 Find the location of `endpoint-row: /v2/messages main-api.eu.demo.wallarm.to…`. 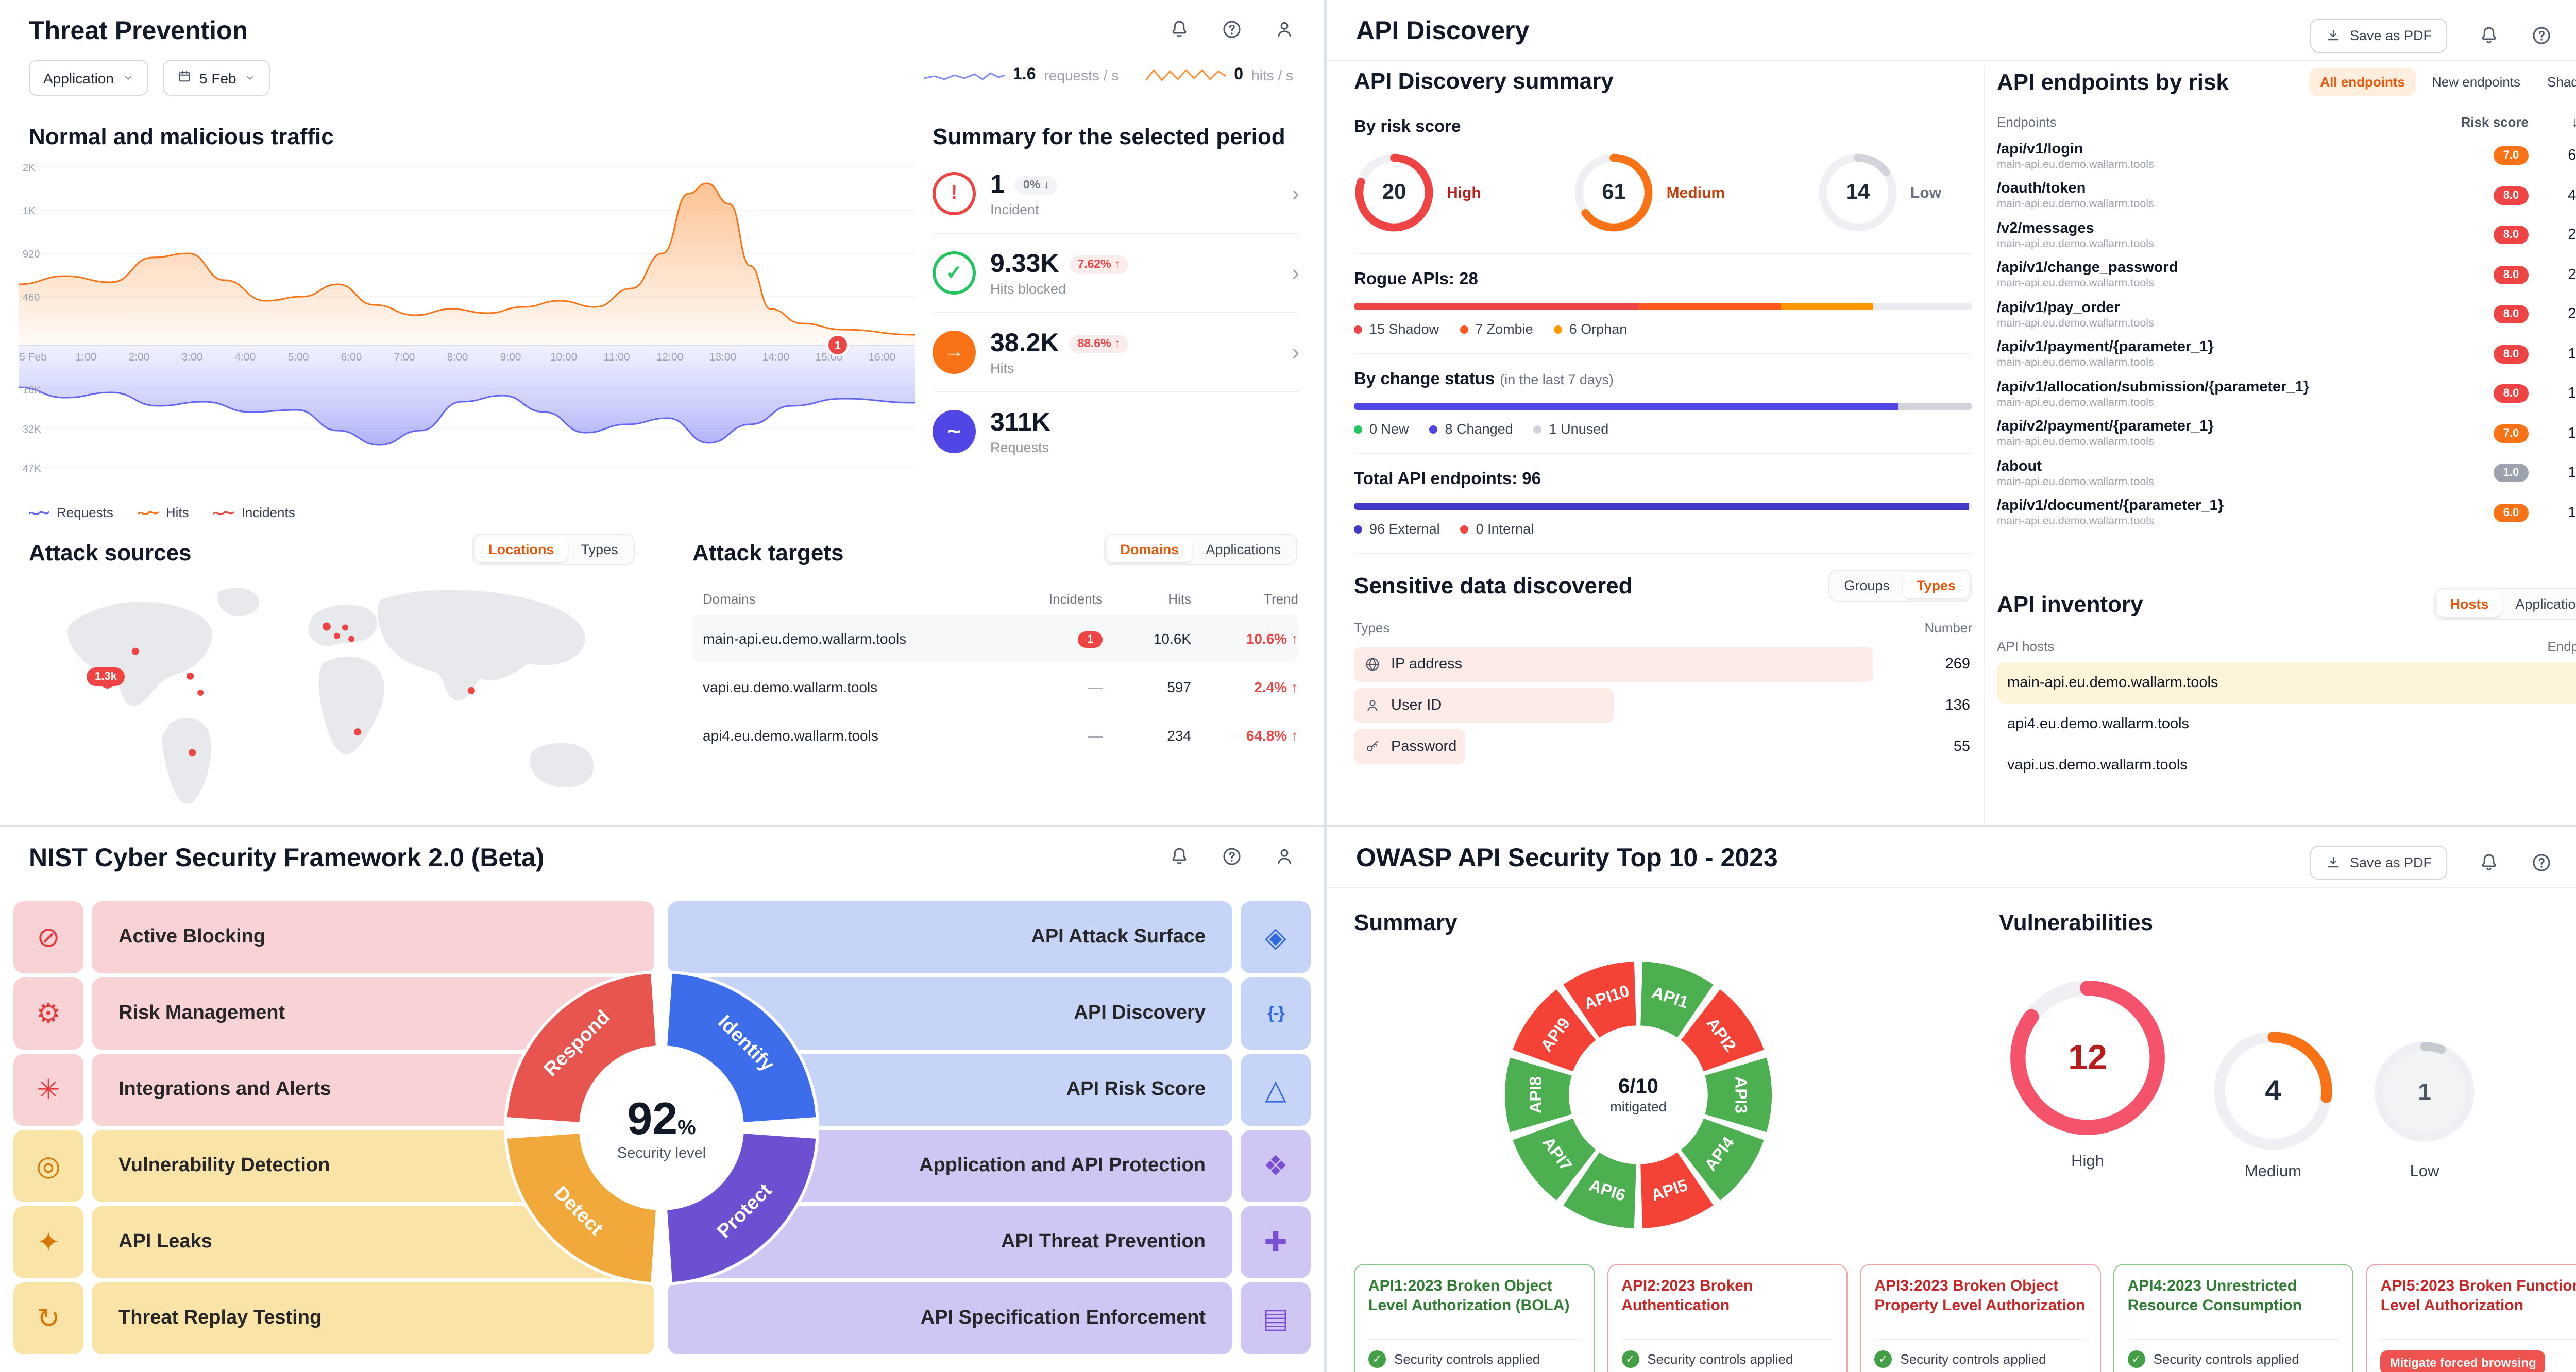

endpoint-row: /v2/messages main-api.eu.demo.wallarm.to… is located at coordinates (2286, 235).